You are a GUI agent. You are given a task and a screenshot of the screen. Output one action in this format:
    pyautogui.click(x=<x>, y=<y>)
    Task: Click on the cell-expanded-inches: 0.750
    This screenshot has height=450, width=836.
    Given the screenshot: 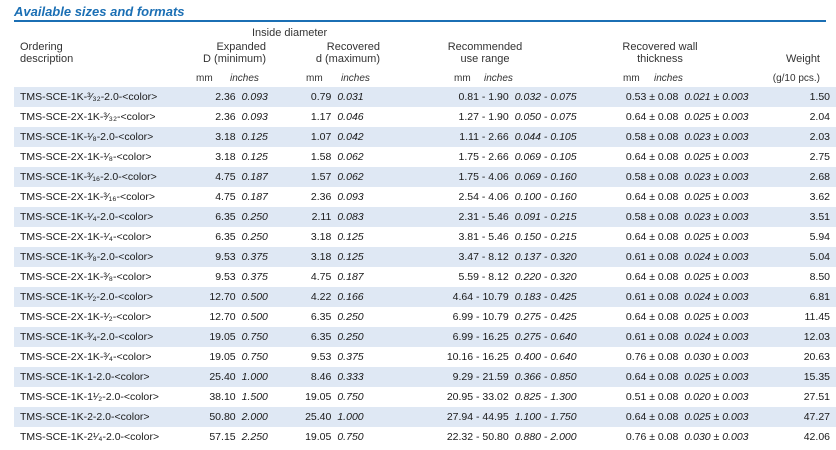 What is the action you would take?
    pyautogui.click(x=254, y=357)
    